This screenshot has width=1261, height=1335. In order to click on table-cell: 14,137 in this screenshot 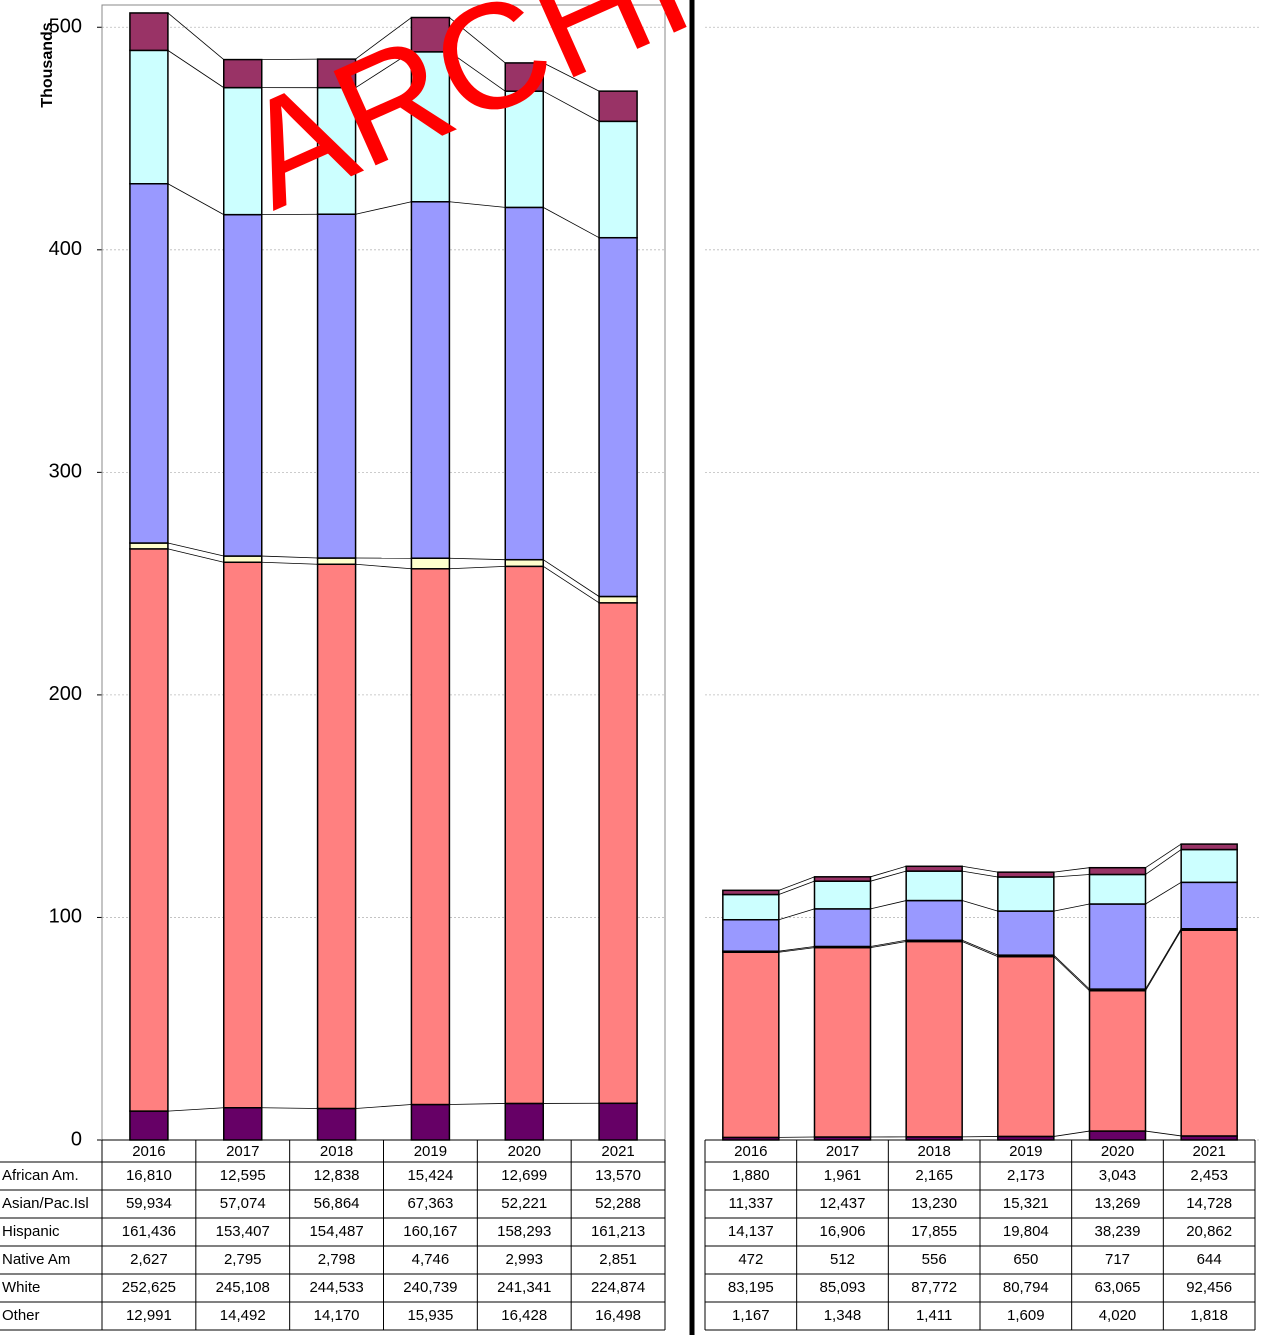, I will do `click(751, 1231)`.